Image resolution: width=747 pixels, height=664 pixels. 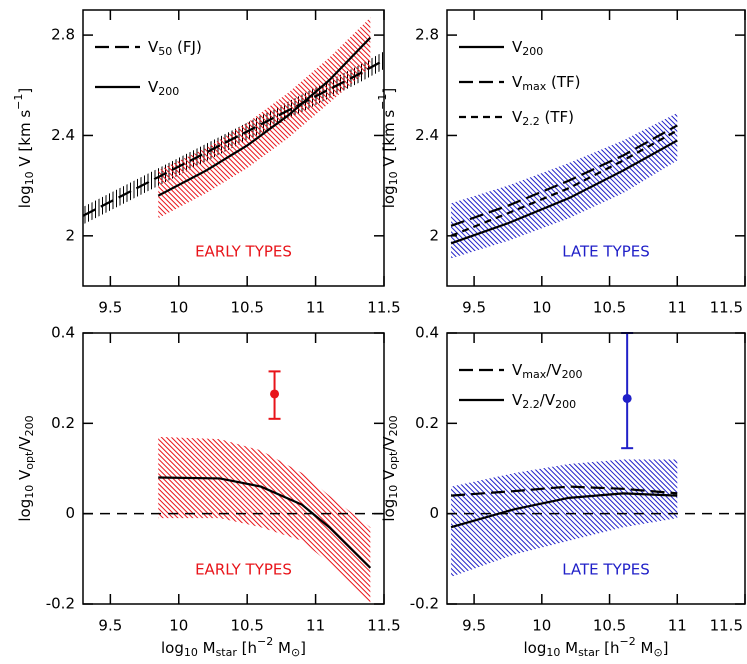 What do you see at coordinates (534, 374) in the screenshot?
I see `label-sub: max` at bounding box center [534, 374].